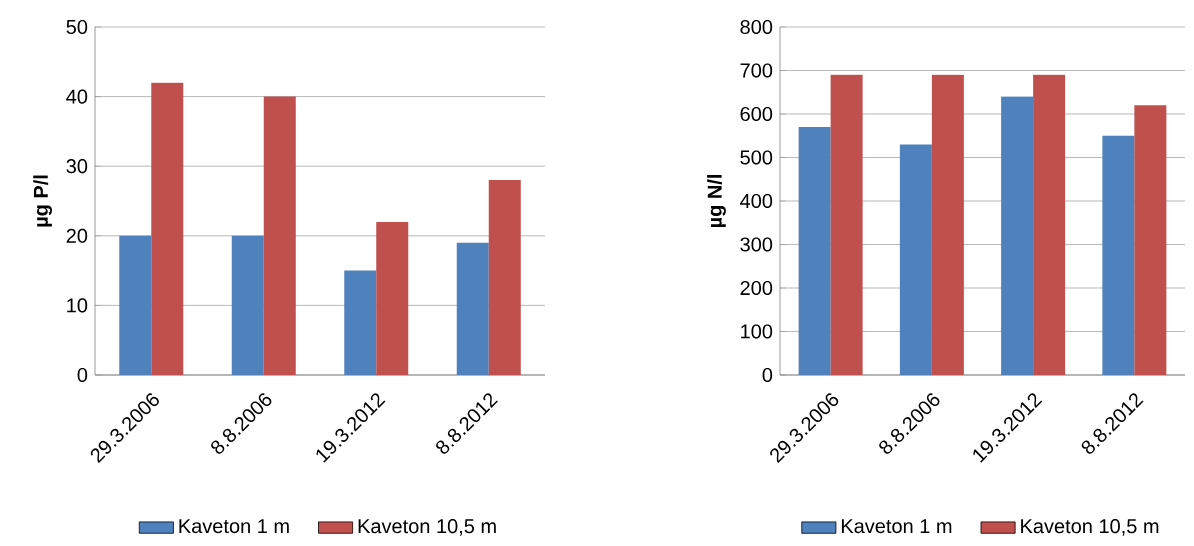  Describe the element at coordinates (756, 70) in the screenshot. I see `y-tick-label: 700` at that location.